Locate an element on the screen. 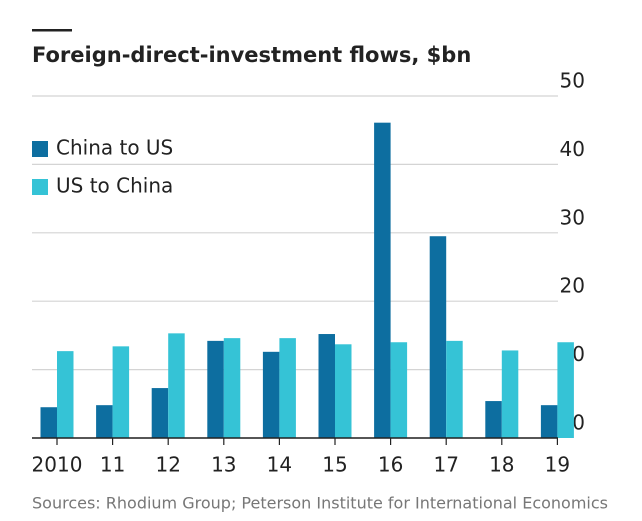 This screenshot has width=642, height=521. legend-label: China to US is located at coordinates (114, 148).